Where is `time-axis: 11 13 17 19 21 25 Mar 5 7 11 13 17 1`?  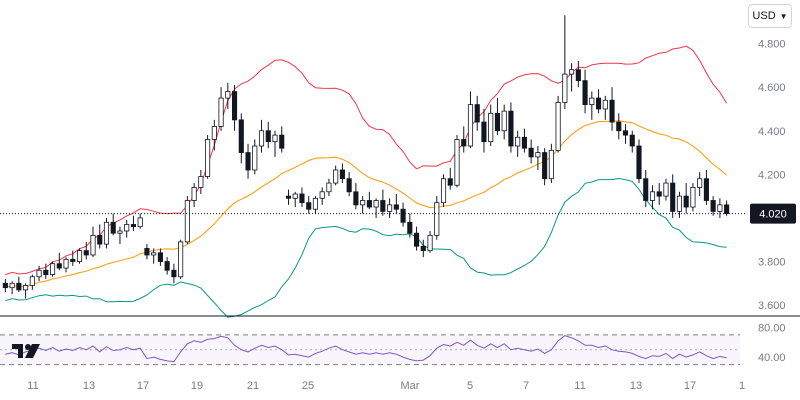
time-axis: 11 13 17 19 21 25 Mar 5 7 11 13 17 1 is located at coordinates (386, 386).